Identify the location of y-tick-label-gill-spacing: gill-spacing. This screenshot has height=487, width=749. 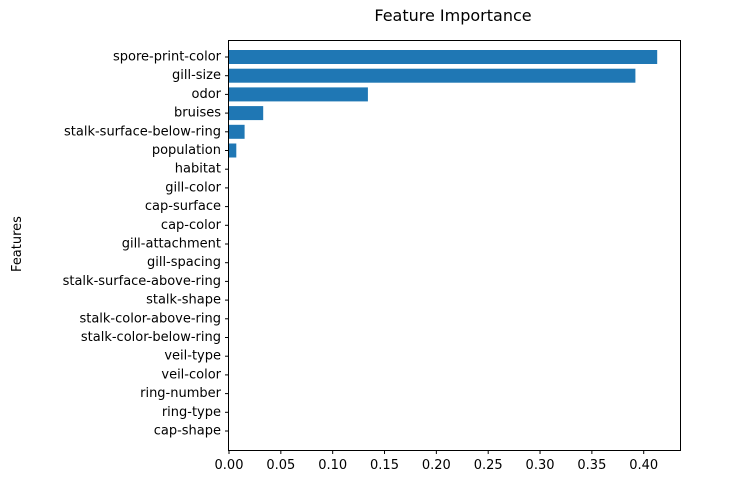
(184, 262).